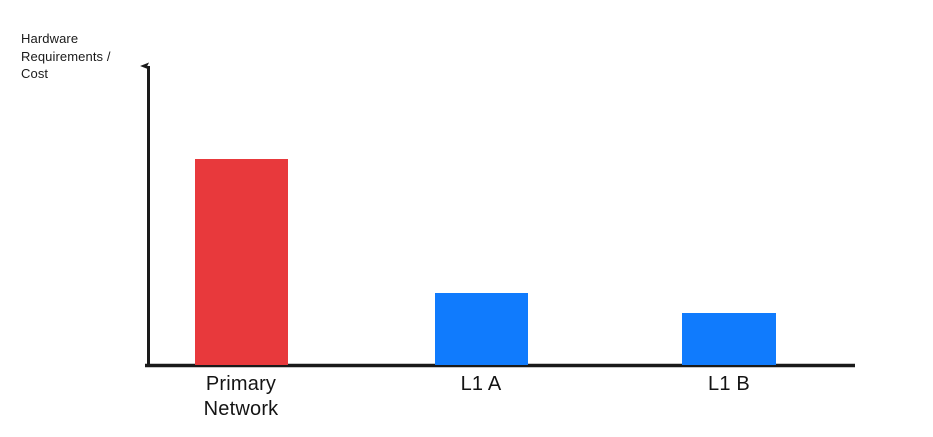  I want to click on x-axis-label-l1-a: L1 A, so click(481, 384).